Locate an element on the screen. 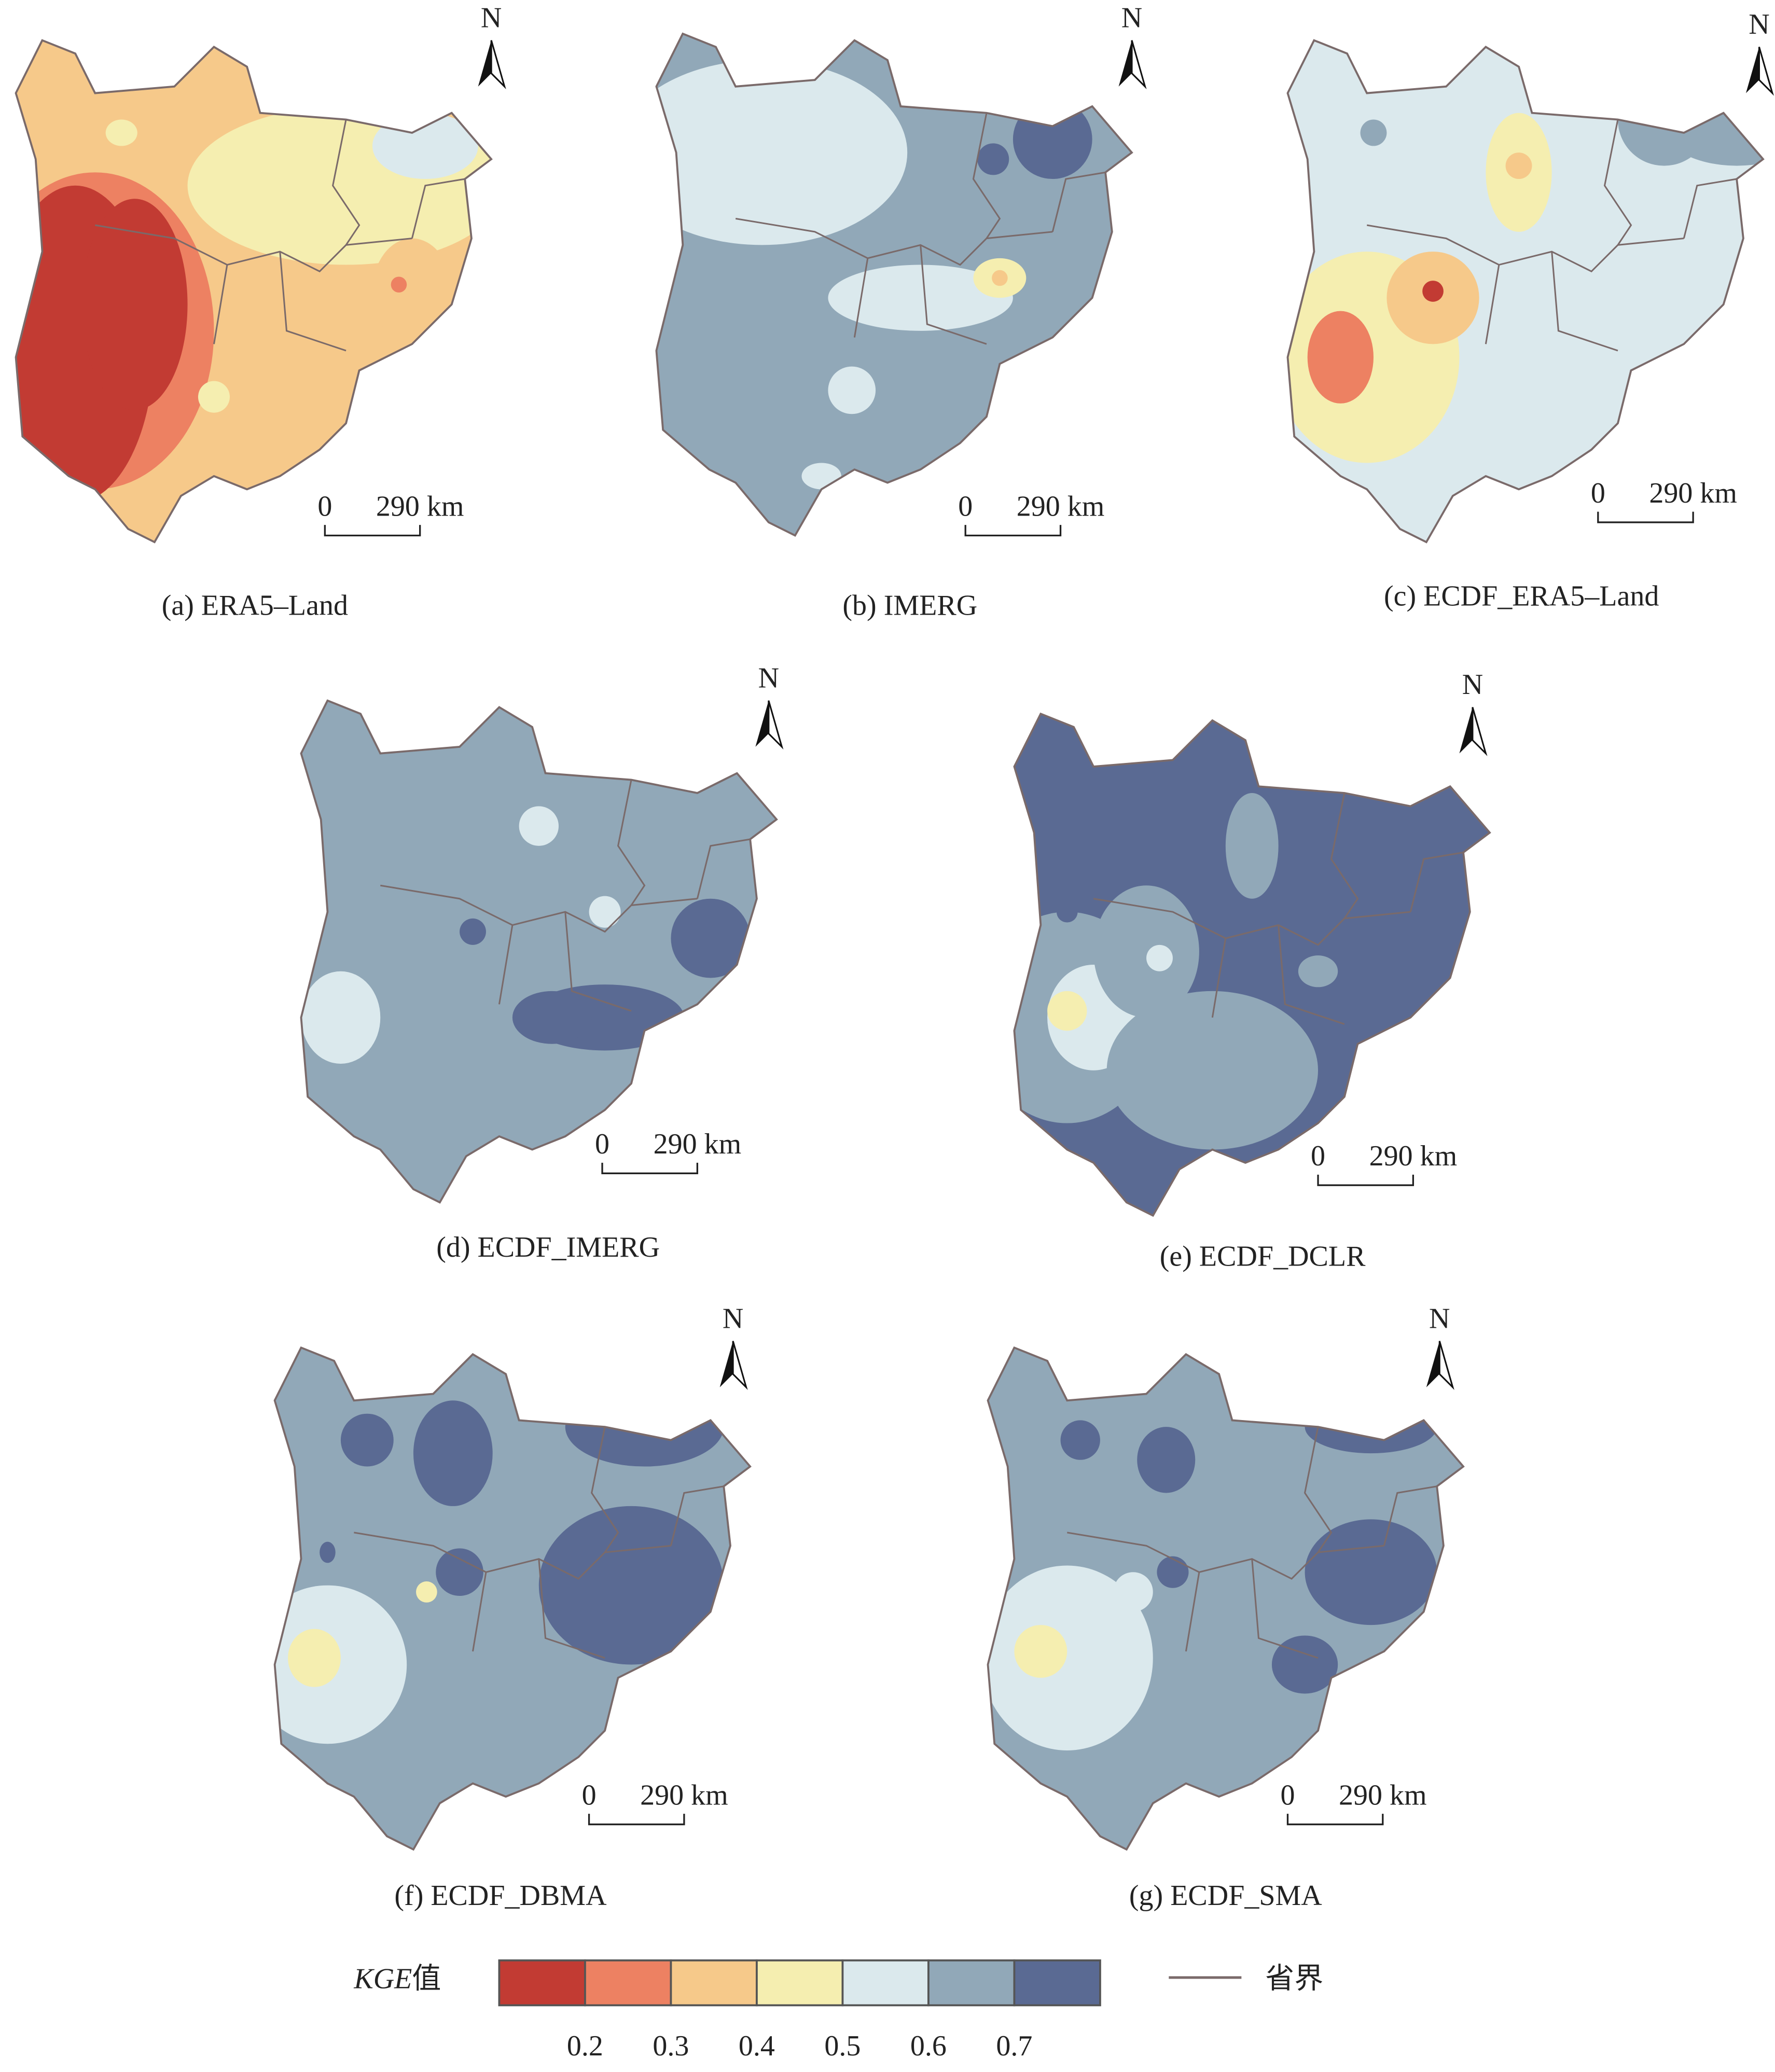  legend-tick-label: 0.7 is located at coordinates (1014, 2046).